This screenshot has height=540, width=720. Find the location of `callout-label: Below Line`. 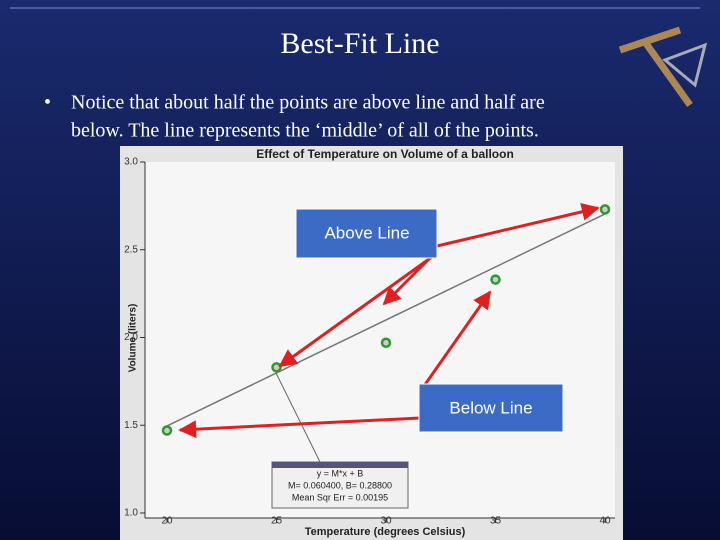

callout-label: Below Line is located at coordinates (490, 407).